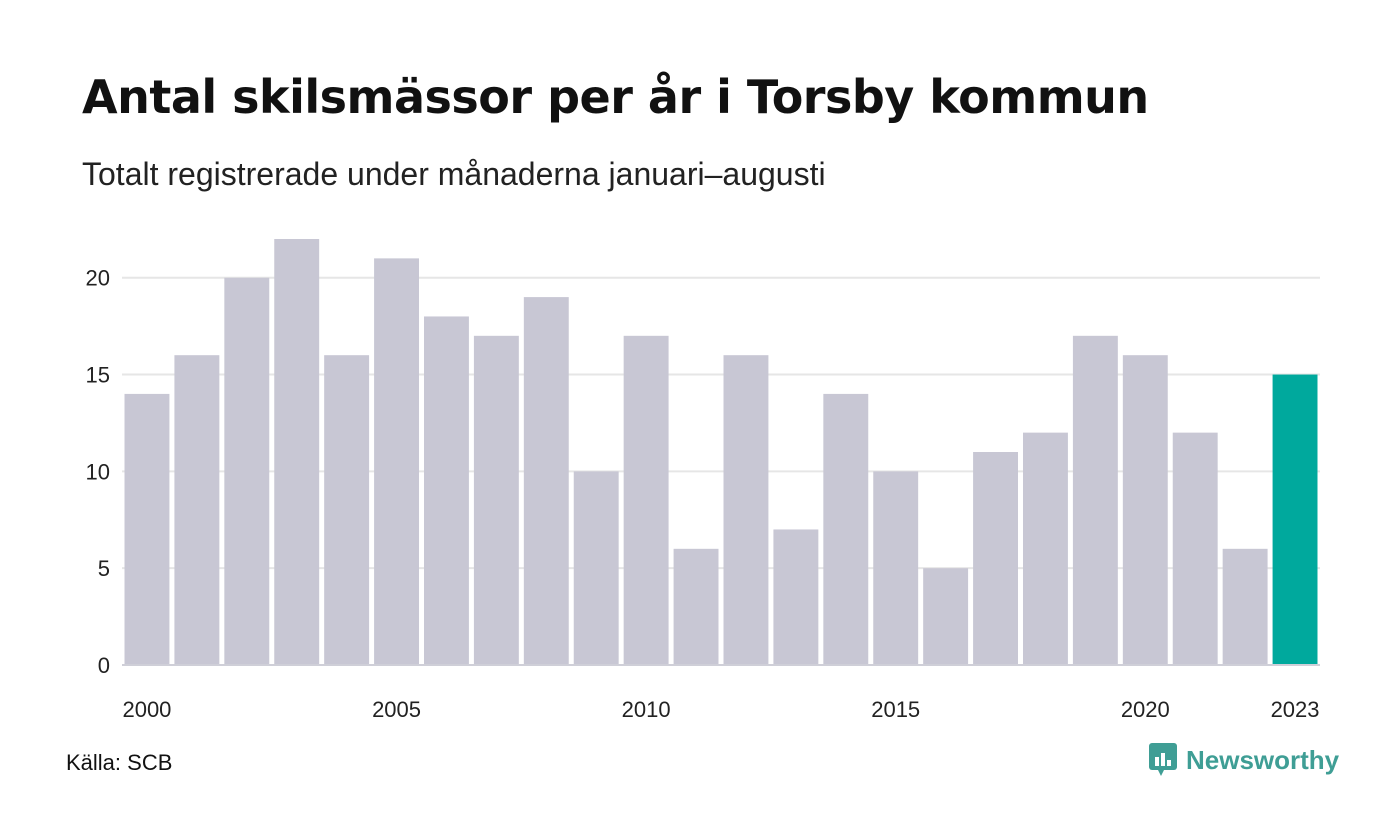 Image resolution: width=1400 pixels, height=840 pixels. I want to click on x-tick-label: 2020, so click(1145, 709).